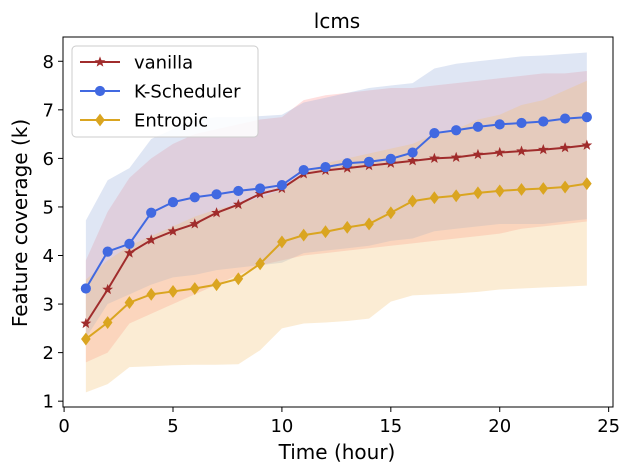 This screenshot has width=631, height=474. Describe the element at coordinates (172, 426) in the screenshot. I see `x-tick-label: 5` at that location.